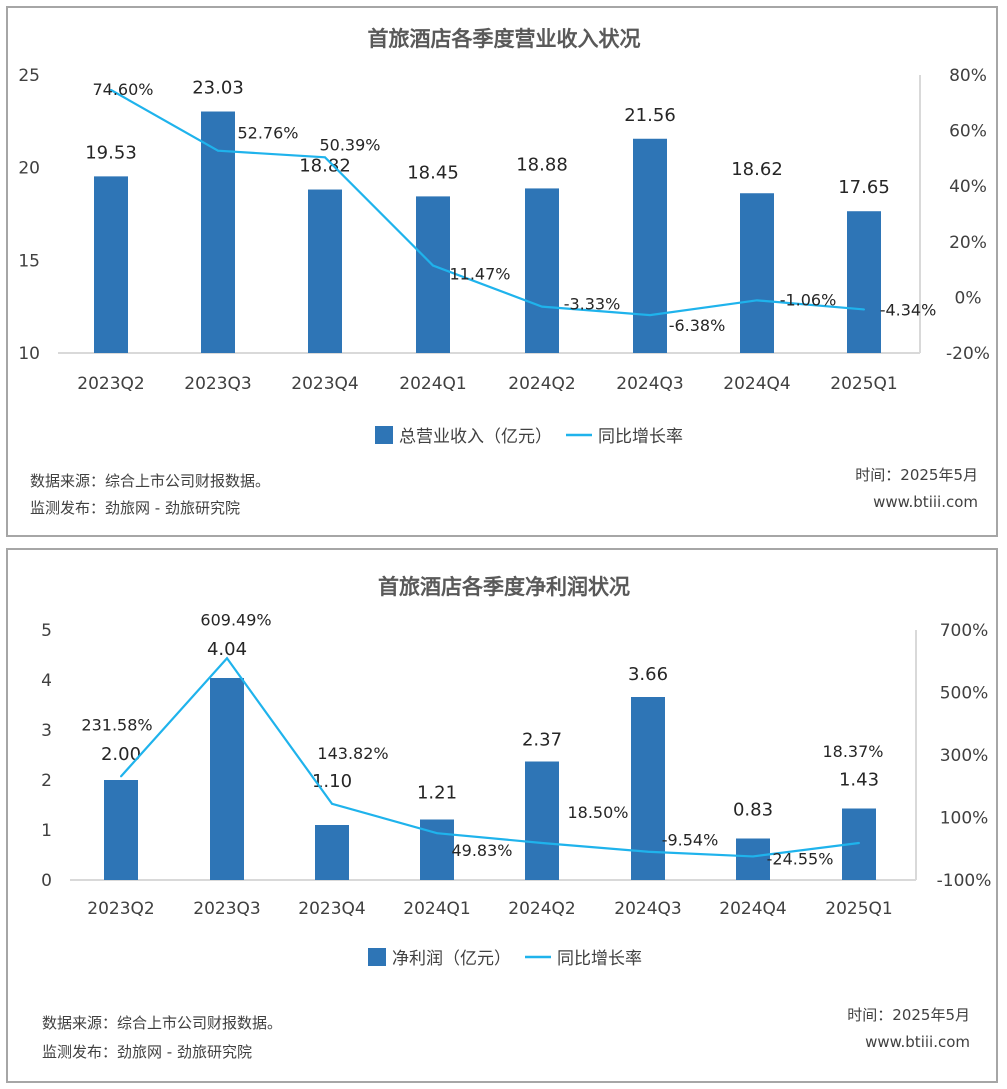 The image size is (1007, 1089). I want to click on right-axis-tick: 20%, so click(968, 243).